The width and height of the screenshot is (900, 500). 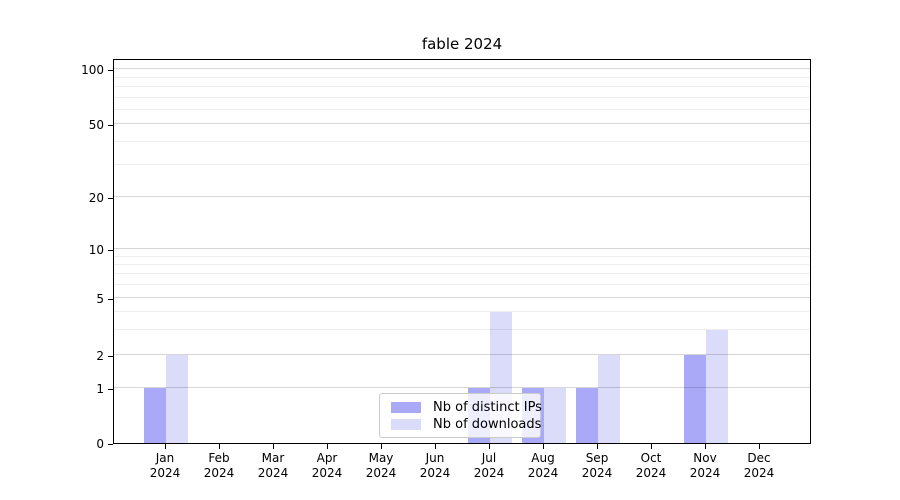 What do you see at coordinates (100, 299) in the screenshot?
I see `y-tick-label: 5` at bounding box center [100, 299].